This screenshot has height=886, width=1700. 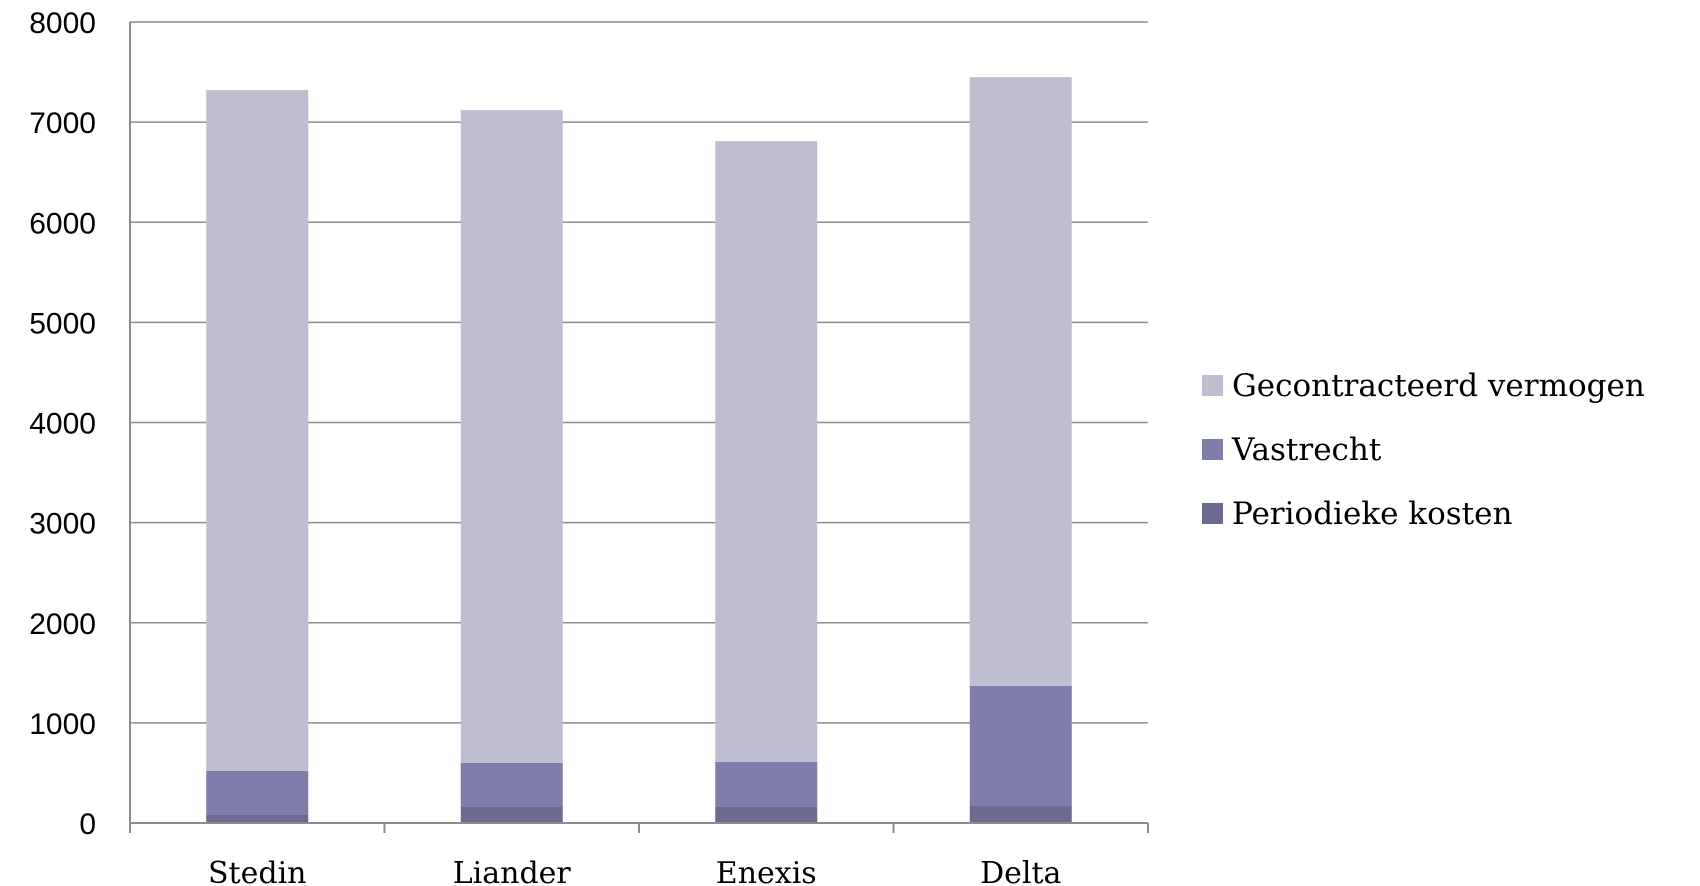 I want to click on legend-swatch-gecontracteerd-vermogen, so click(x=1212, y=385).